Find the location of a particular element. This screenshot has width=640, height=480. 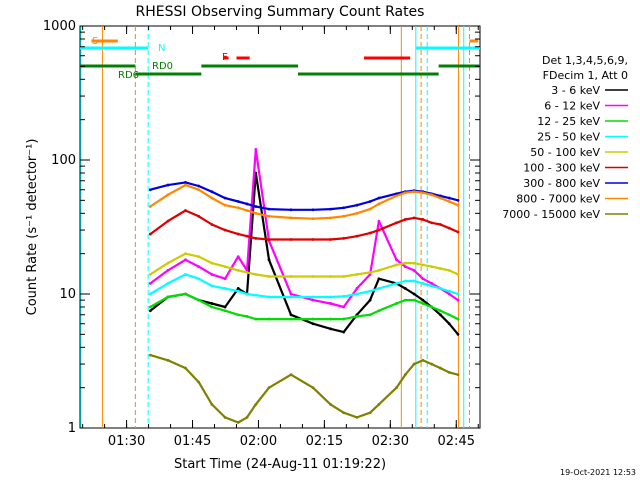

legend-label: 300 - 800 keV is located at coordinates (561, 183).